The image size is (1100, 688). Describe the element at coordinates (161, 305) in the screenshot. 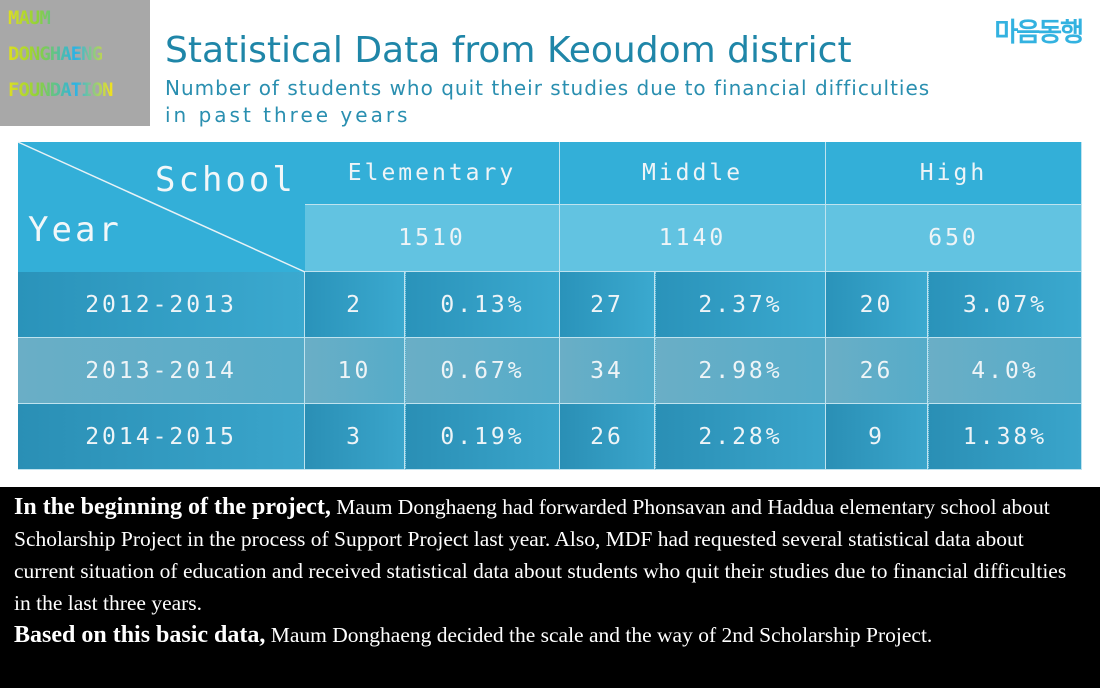

I see `row-year: 2012-2013` at that location.